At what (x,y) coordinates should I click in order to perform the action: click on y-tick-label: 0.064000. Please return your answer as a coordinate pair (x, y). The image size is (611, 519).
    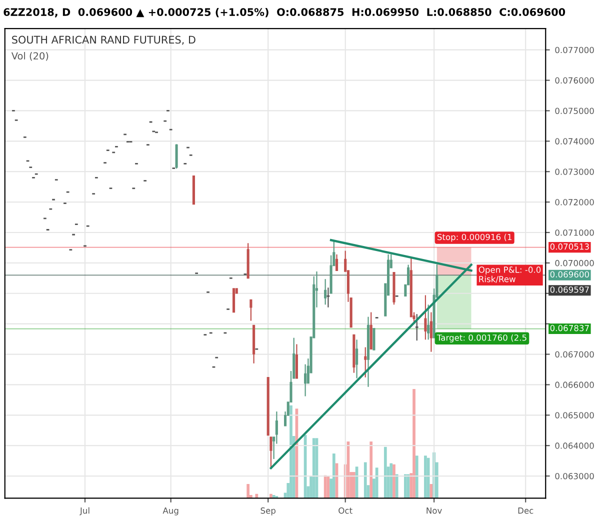
    Looking at the image, I should click on (574, 445).